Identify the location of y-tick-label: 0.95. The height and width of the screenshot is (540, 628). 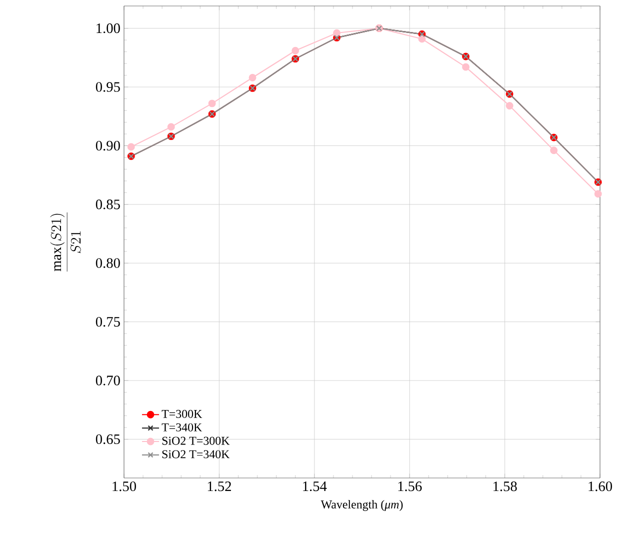
(108, 87).